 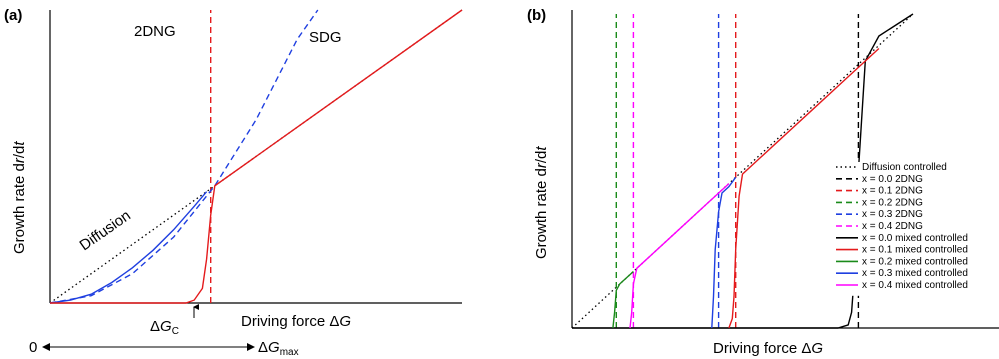 What do you see at coordinates (105, 230) in the screenshot?
I see `annot-diffusion: Diffusion` at bounding box center [105, 230].